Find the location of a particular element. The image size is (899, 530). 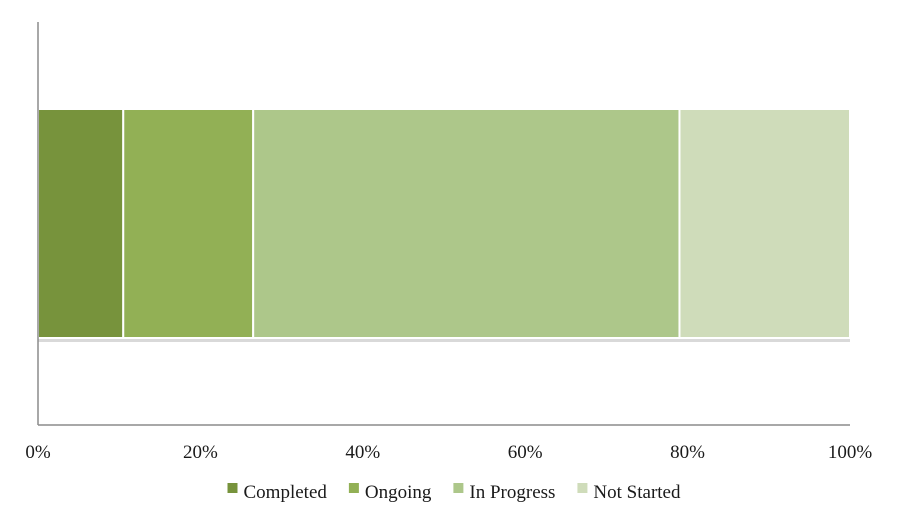

legend-label: Not Started is located at coordinates (637, 492).